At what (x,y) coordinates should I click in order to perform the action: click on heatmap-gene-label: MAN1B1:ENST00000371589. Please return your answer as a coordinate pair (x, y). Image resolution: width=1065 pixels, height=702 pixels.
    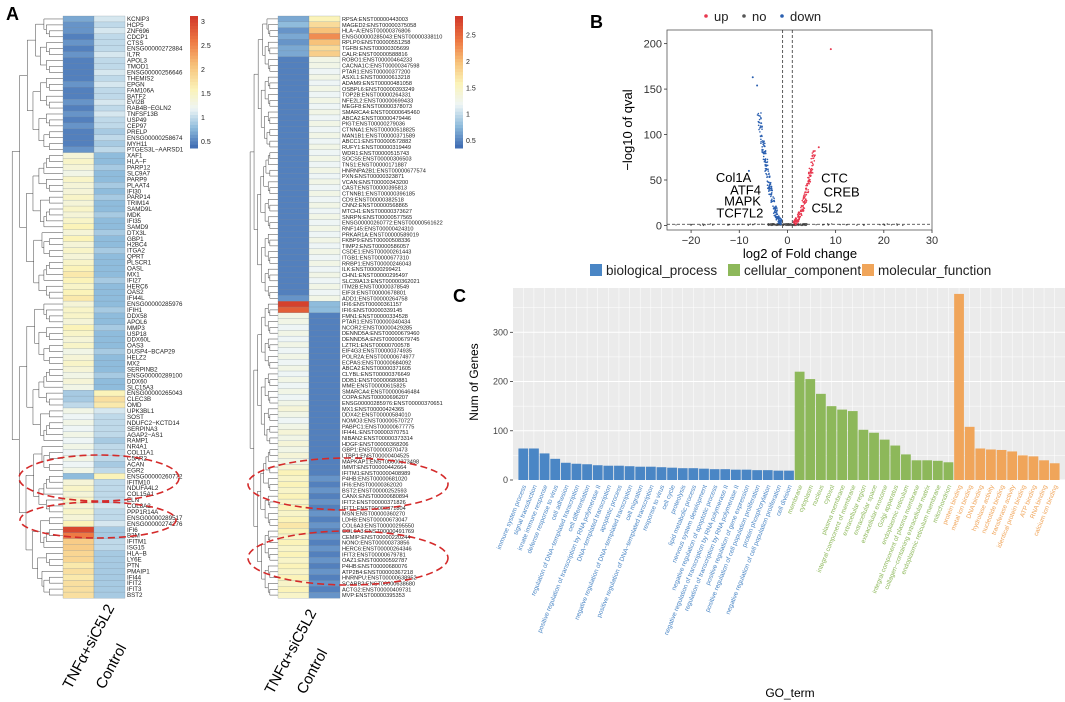
    Looking at the image, I should click on (378, 136).